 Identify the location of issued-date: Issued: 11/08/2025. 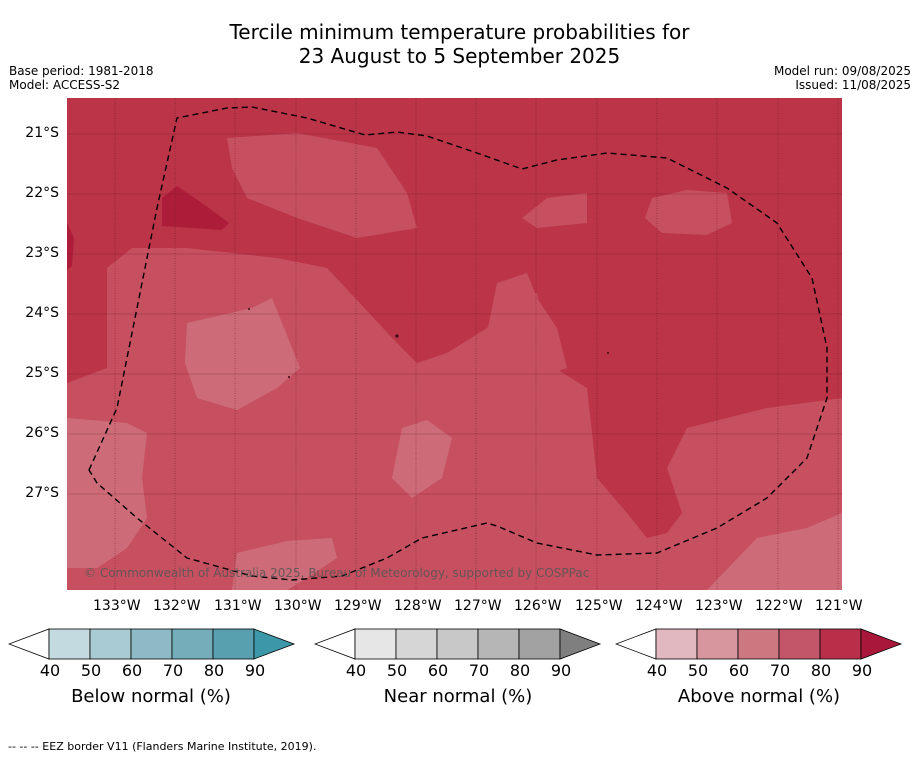
(853, 85).